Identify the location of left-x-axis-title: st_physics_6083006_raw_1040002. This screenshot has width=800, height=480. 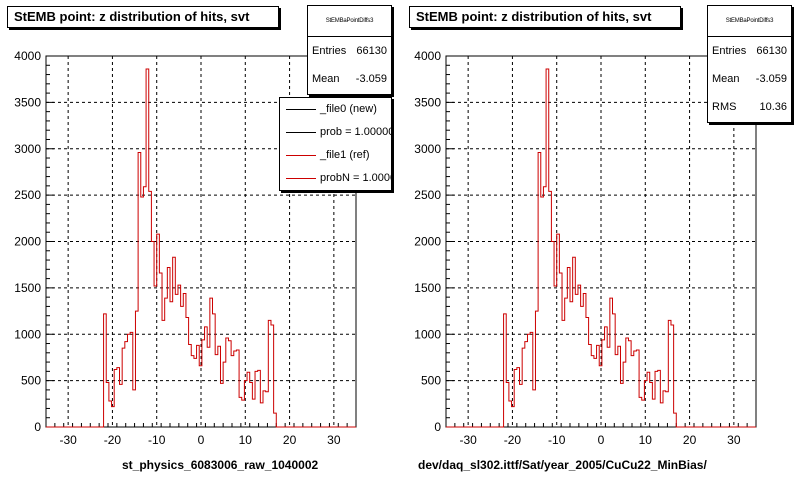
(220, 465).